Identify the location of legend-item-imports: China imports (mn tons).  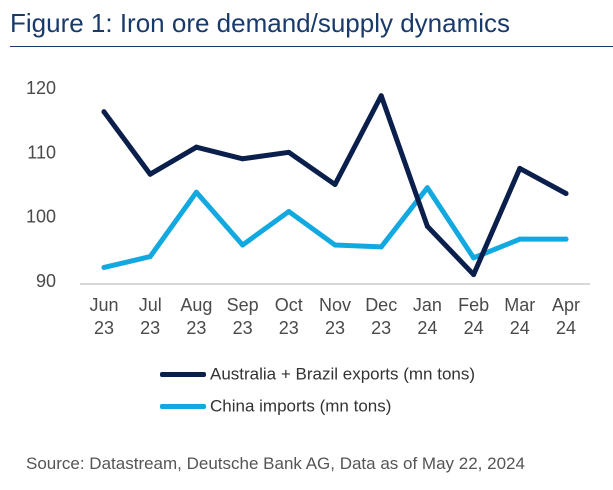
(275, 406).